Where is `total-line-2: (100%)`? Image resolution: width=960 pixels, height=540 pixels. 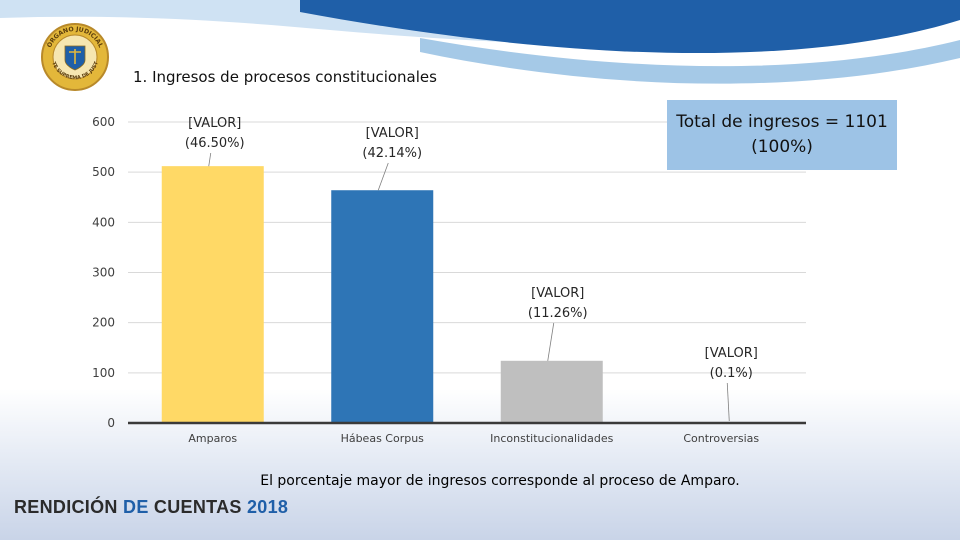 total-line-2: (100%) is located at coordinates (782, 147).